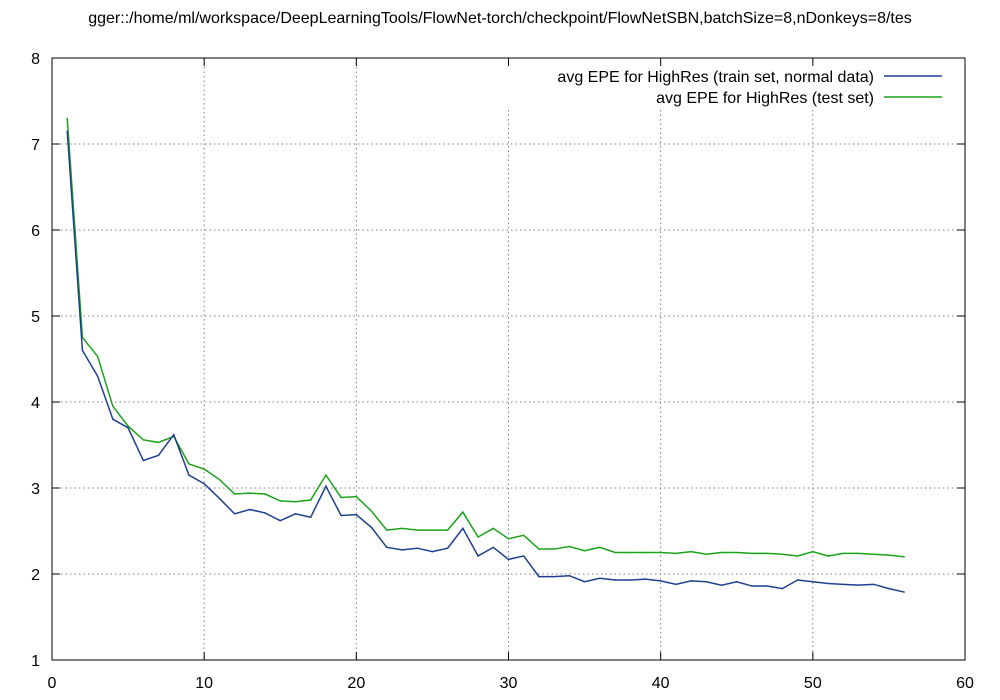 The width and height of the screenshot is (1000, 700). What do you see at coordinates (356, 683) in the screenshot?
I see `x-tick-label: 20` at bounding box center [356, 683].